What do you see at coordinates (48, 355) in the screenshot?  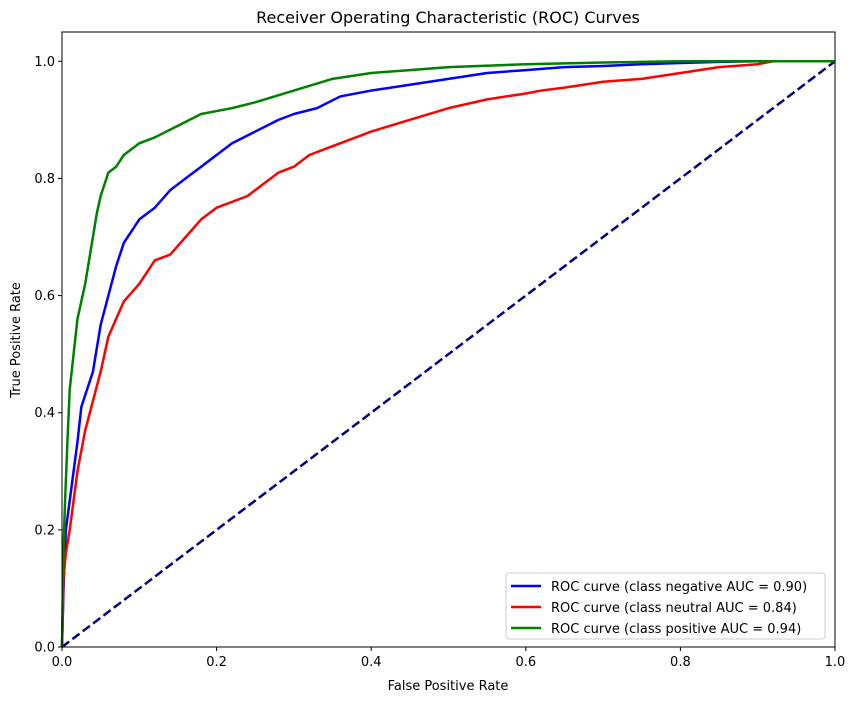 I see `y-axis: 0.0 0.2 0.4 0.6 0.8 1.0` at bounding box center [48, 355].